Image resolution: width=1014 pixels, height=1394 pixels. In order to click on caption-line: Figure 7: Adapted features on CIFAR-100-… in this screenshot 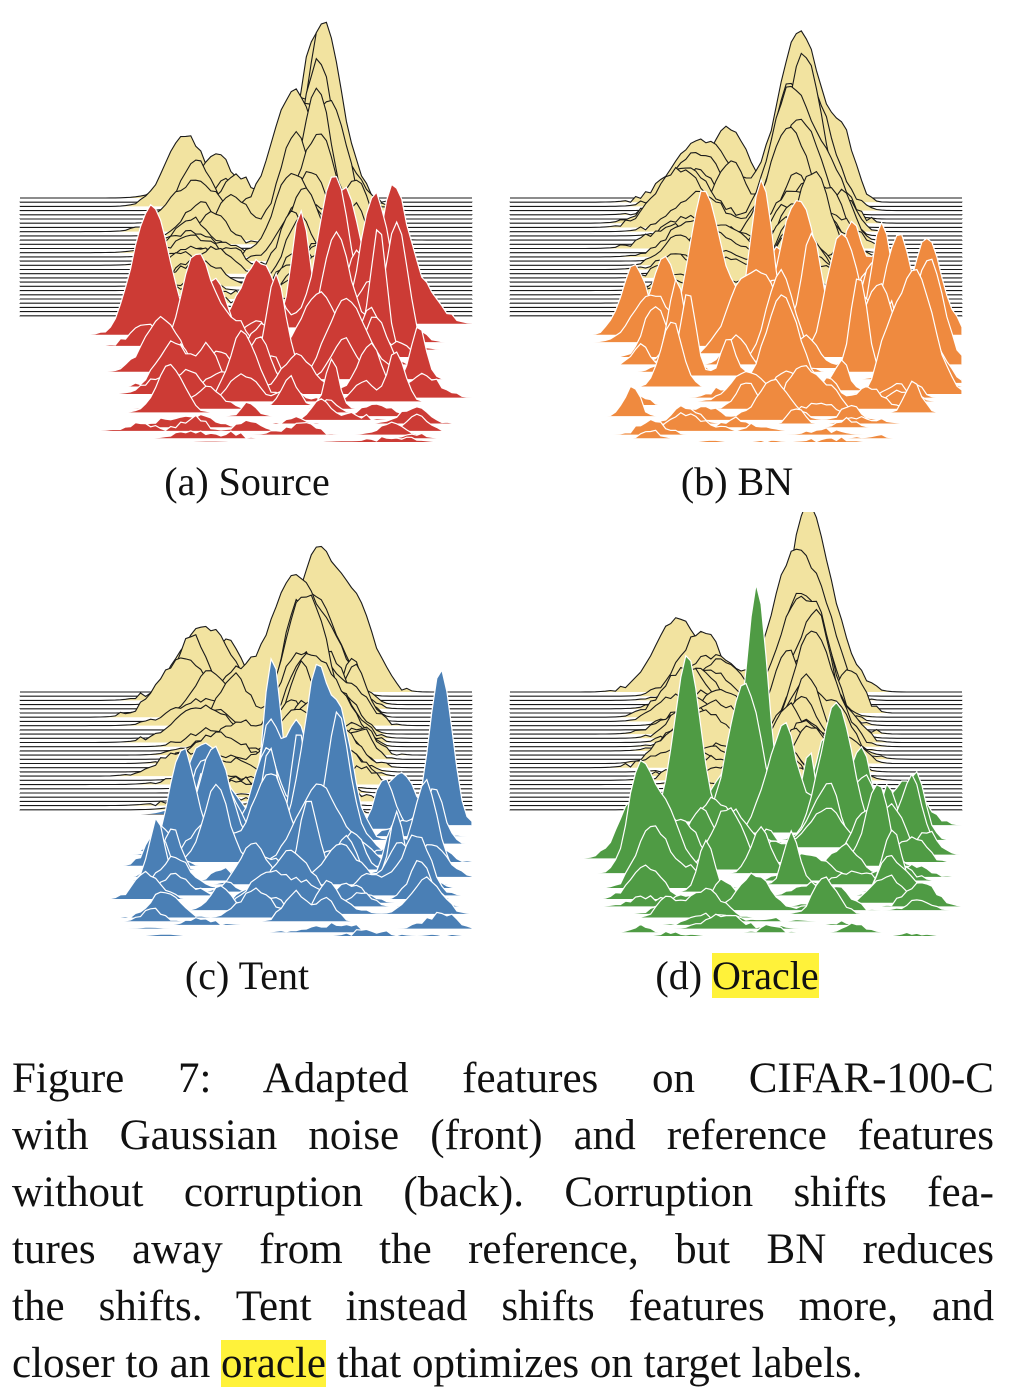, I will do `click(503, 1078)`.